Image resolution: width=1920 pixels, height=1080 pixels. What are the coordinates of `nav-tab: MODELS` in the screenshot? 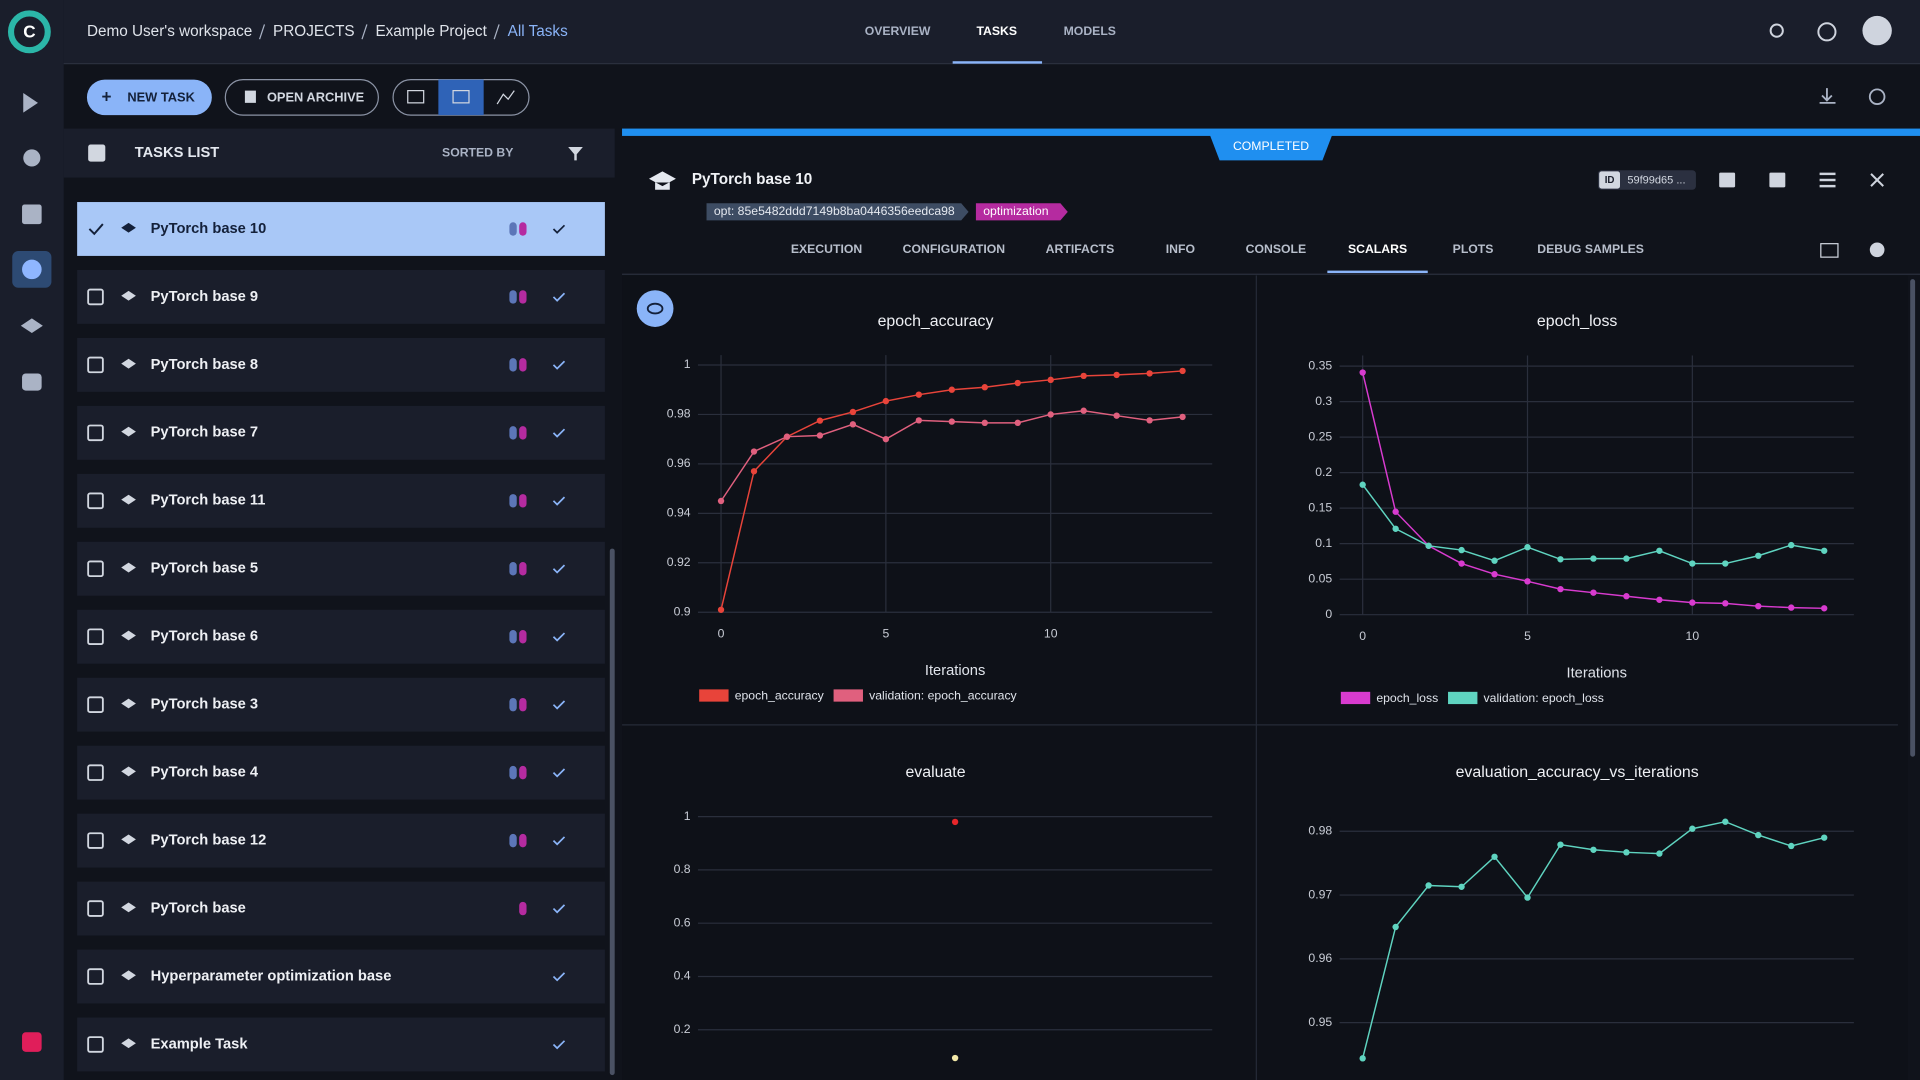 It's located at (1090, 31).